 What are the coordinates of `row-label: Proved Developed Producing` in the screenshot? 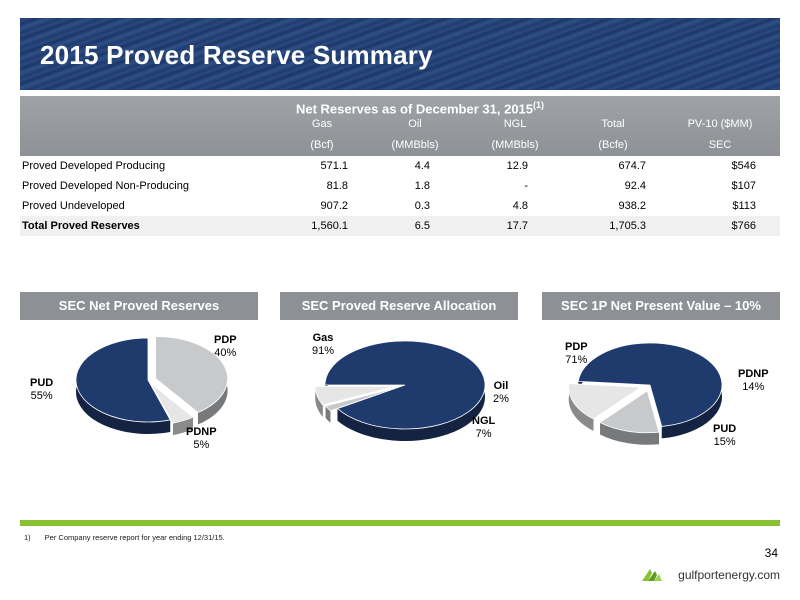 It's located at (94, 166).